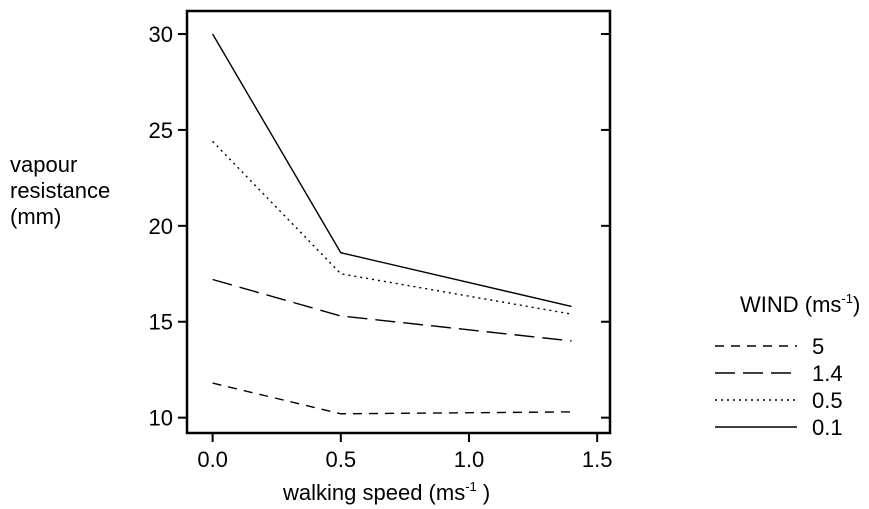 This screenshot has width=869, height=509. What do you see at coordinates (36, 216) in the screenshot?
I see `y-axis-label-line-3: (mm)` at bounding box center [36, 216].